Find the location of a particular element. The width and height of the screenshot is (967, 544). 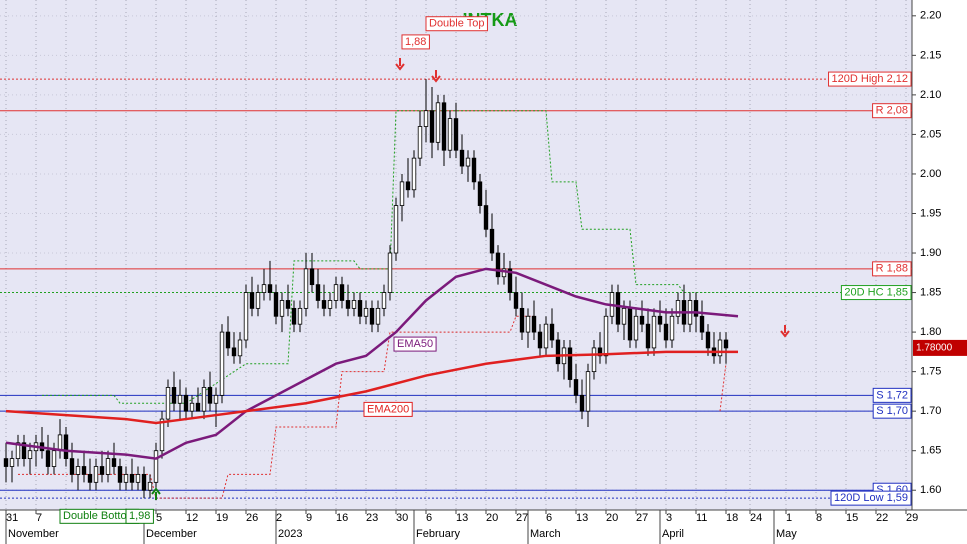

level-label: S 1,70 is located at coordinates (892, 411).